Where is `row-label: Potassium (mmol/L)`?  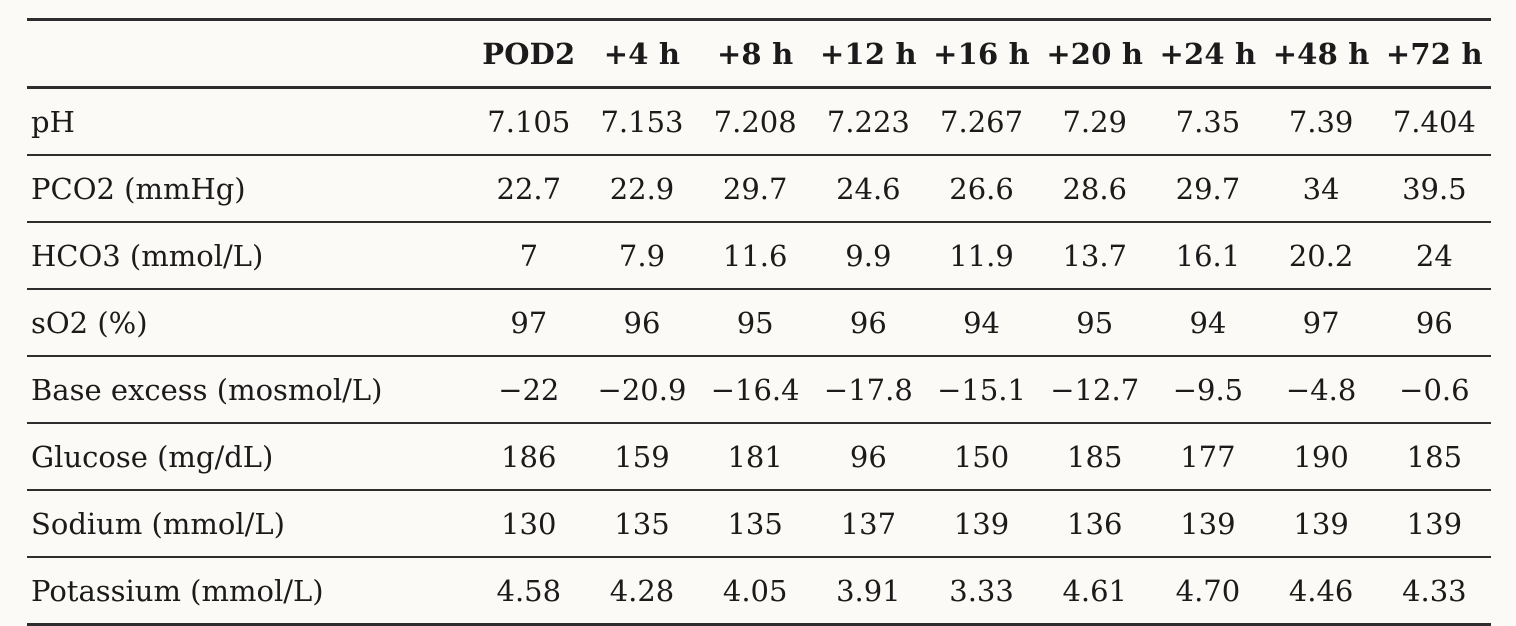 row-label: Potassium (mmol/L) is located at coordinates (177, 590).